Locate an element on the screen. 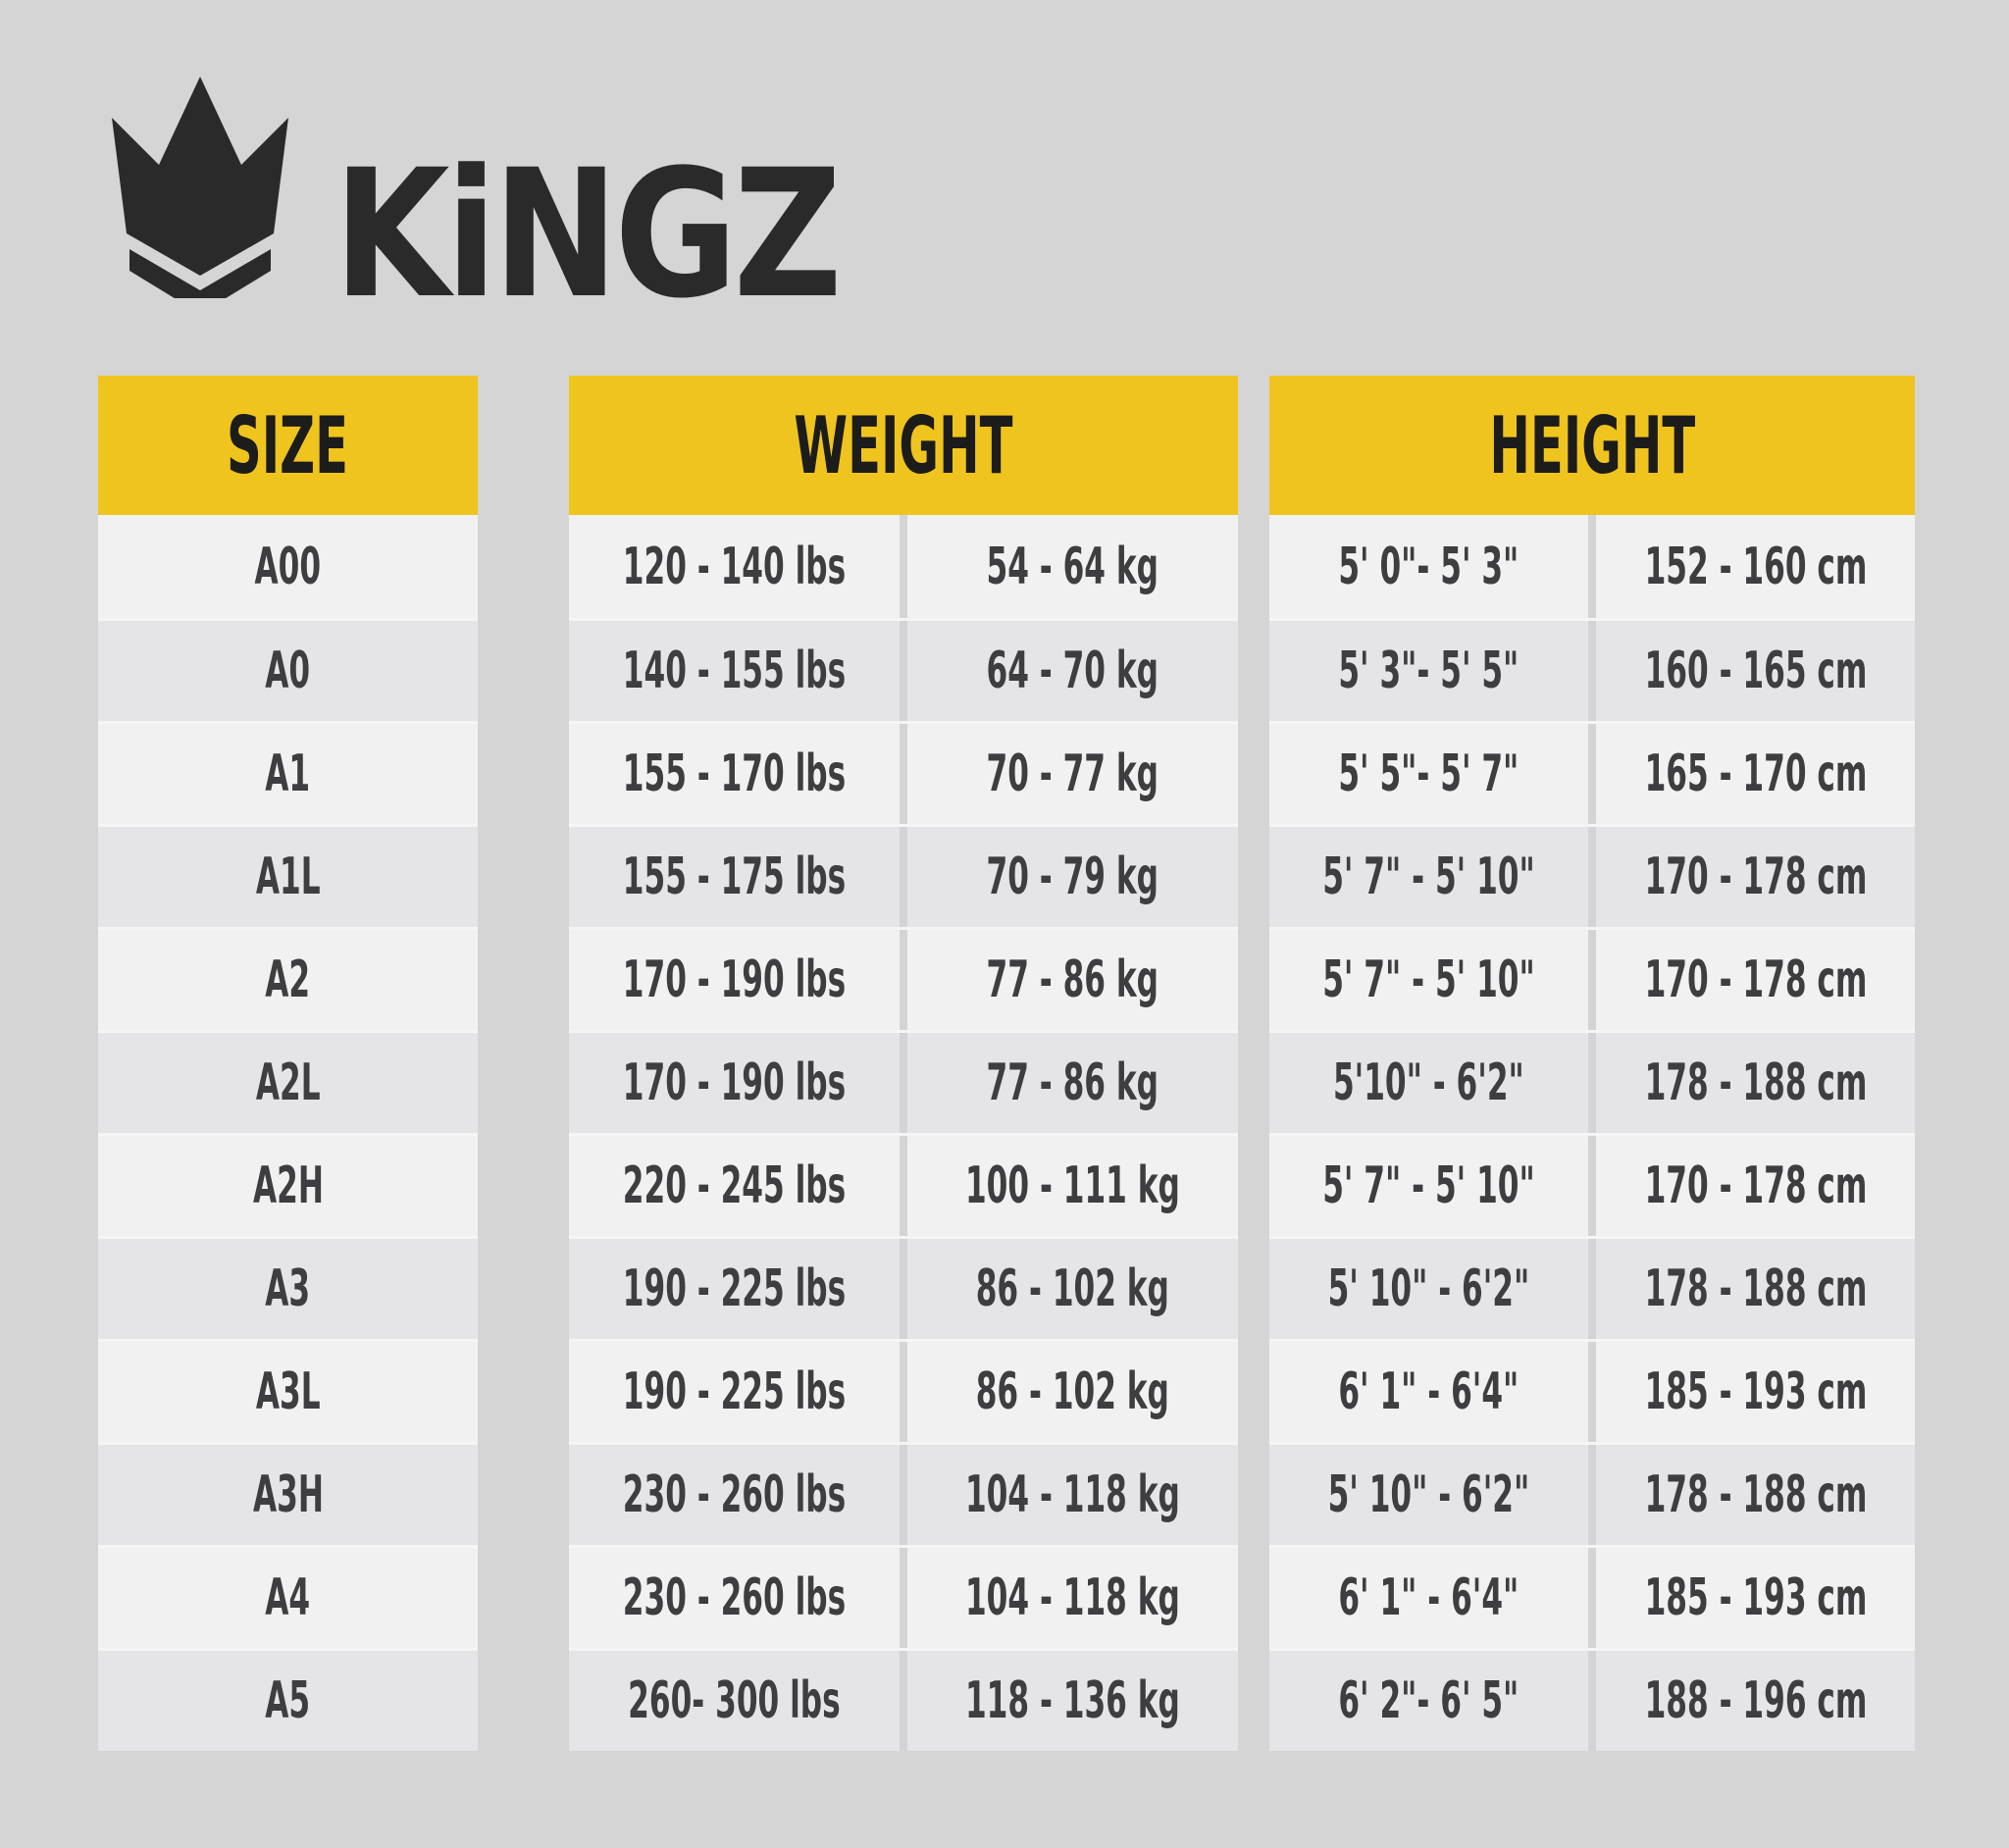 This screenshot has height=1848, width=2009. height-cm-value: 188 - 196 cm is located at coordinates (1755, 1700).